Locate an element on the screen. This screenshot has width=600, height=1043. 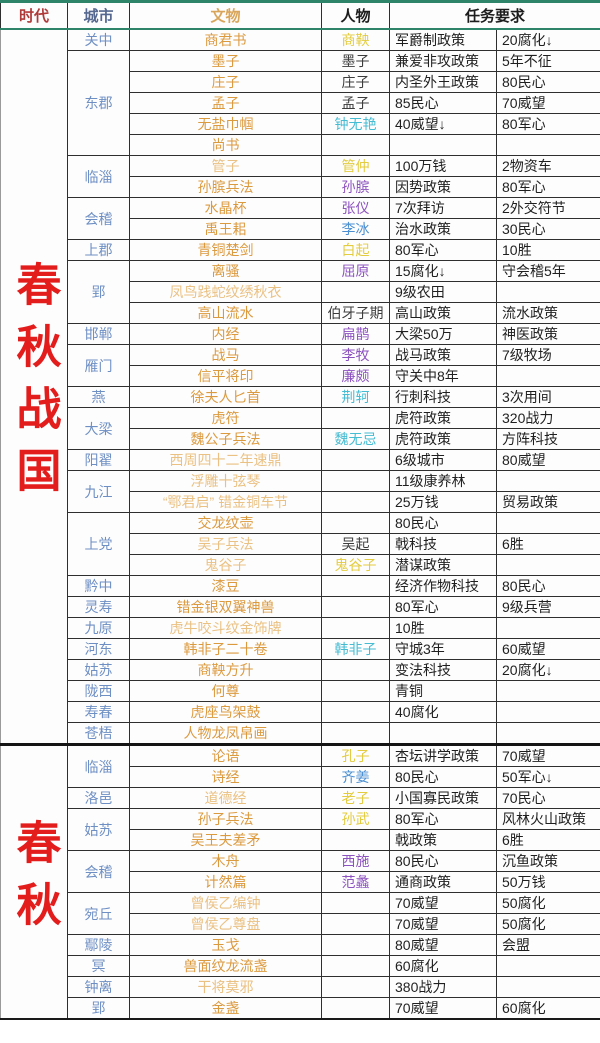
artifact-cell: 管子 is located at coordinates (225, 166).